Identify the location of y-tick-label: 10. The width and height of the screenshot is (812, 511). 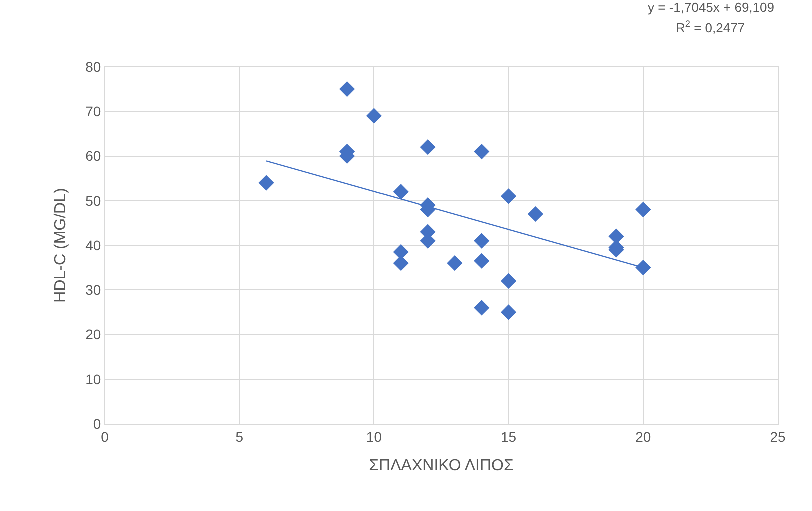
(94, 379).